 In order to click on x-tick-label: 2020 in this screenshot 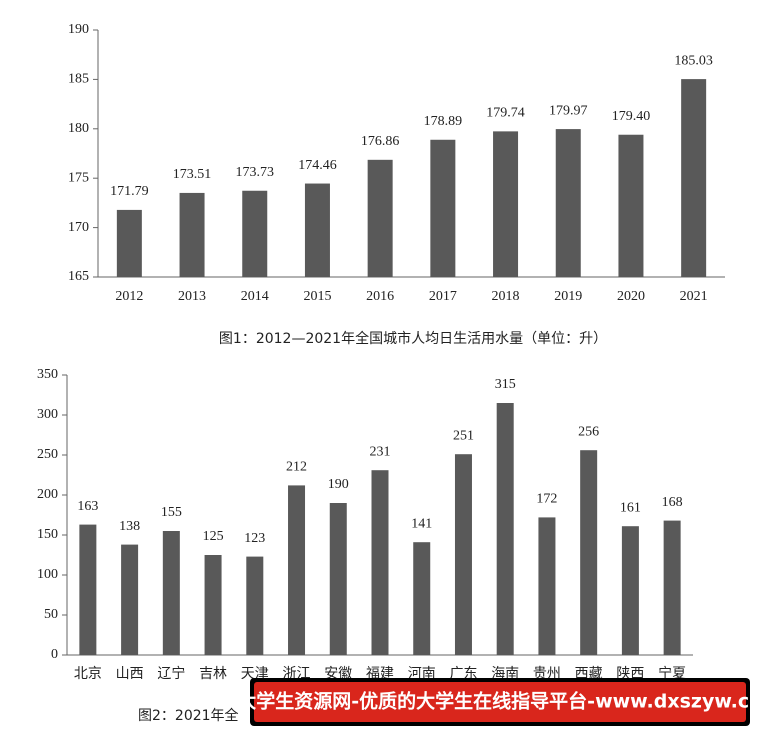, I will do `click(631, 296)`.